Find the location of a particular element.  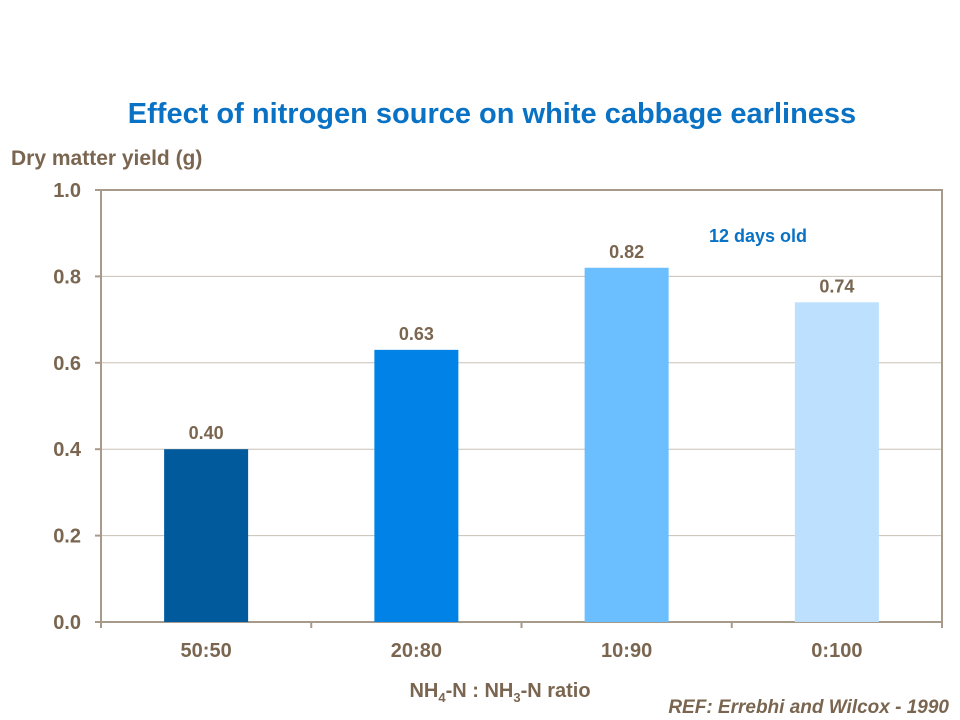

data-label: 0.74 is located at coordinates (836, 286).